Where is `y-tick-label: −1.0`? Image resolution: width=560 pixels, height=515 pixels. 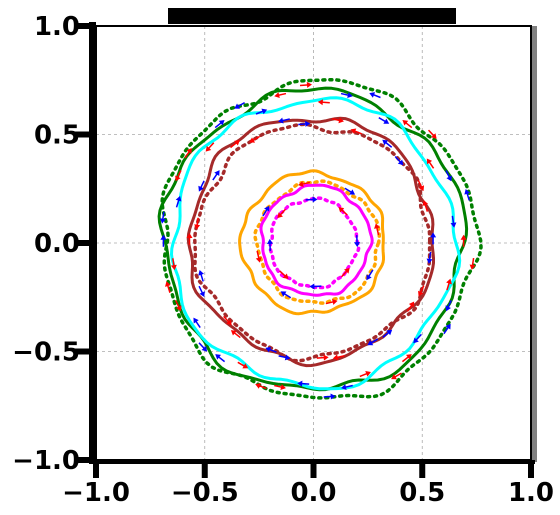 y-tick-label: −1.0 is located at coordinates (46, 461).